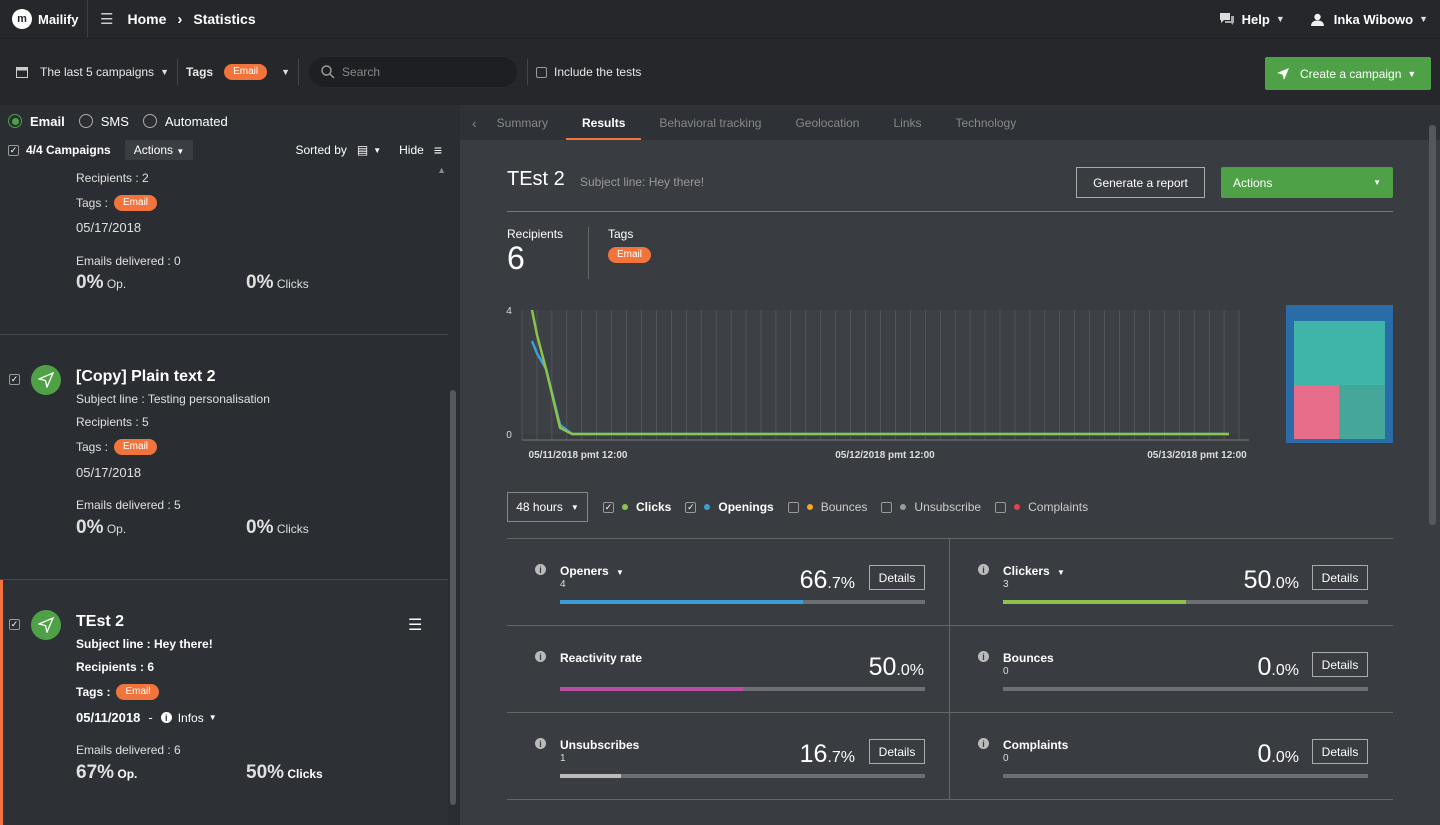  Describe the element at coordinates (542, 72) in the screenshot. I see `checkbox` at that location.